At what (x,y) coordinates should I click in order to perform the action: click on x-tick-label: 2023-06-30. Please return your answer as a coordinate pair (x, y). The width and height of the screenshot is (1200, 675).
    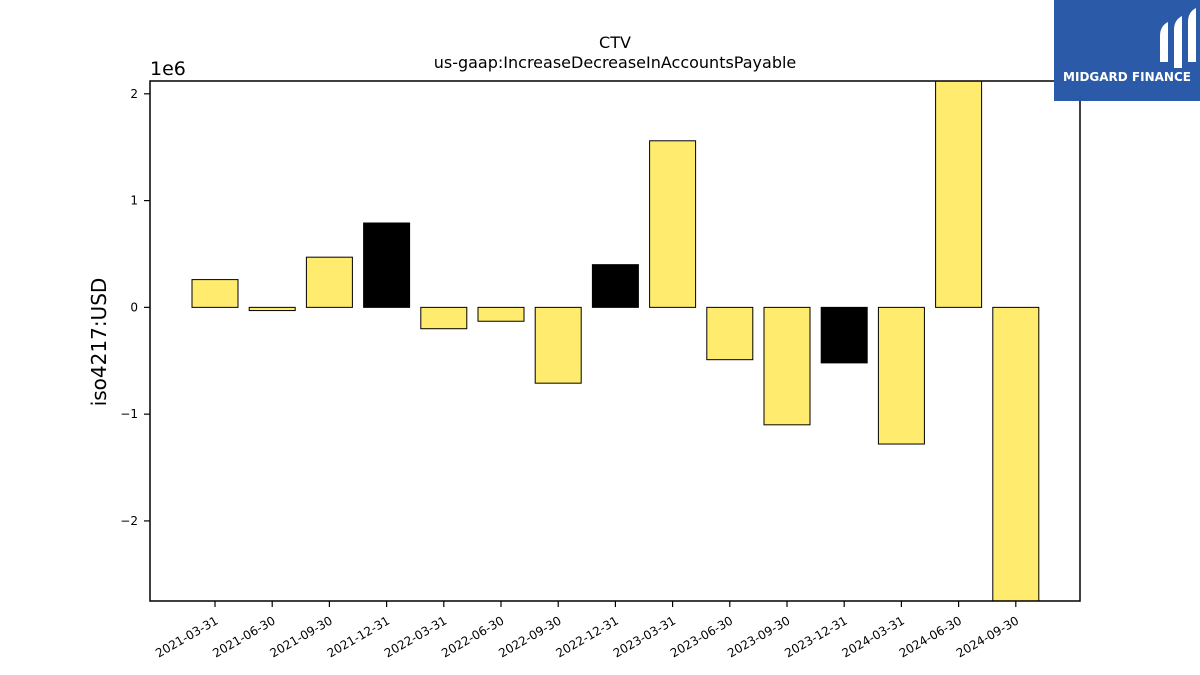
    Looking at the image, I should click on (701, 636).